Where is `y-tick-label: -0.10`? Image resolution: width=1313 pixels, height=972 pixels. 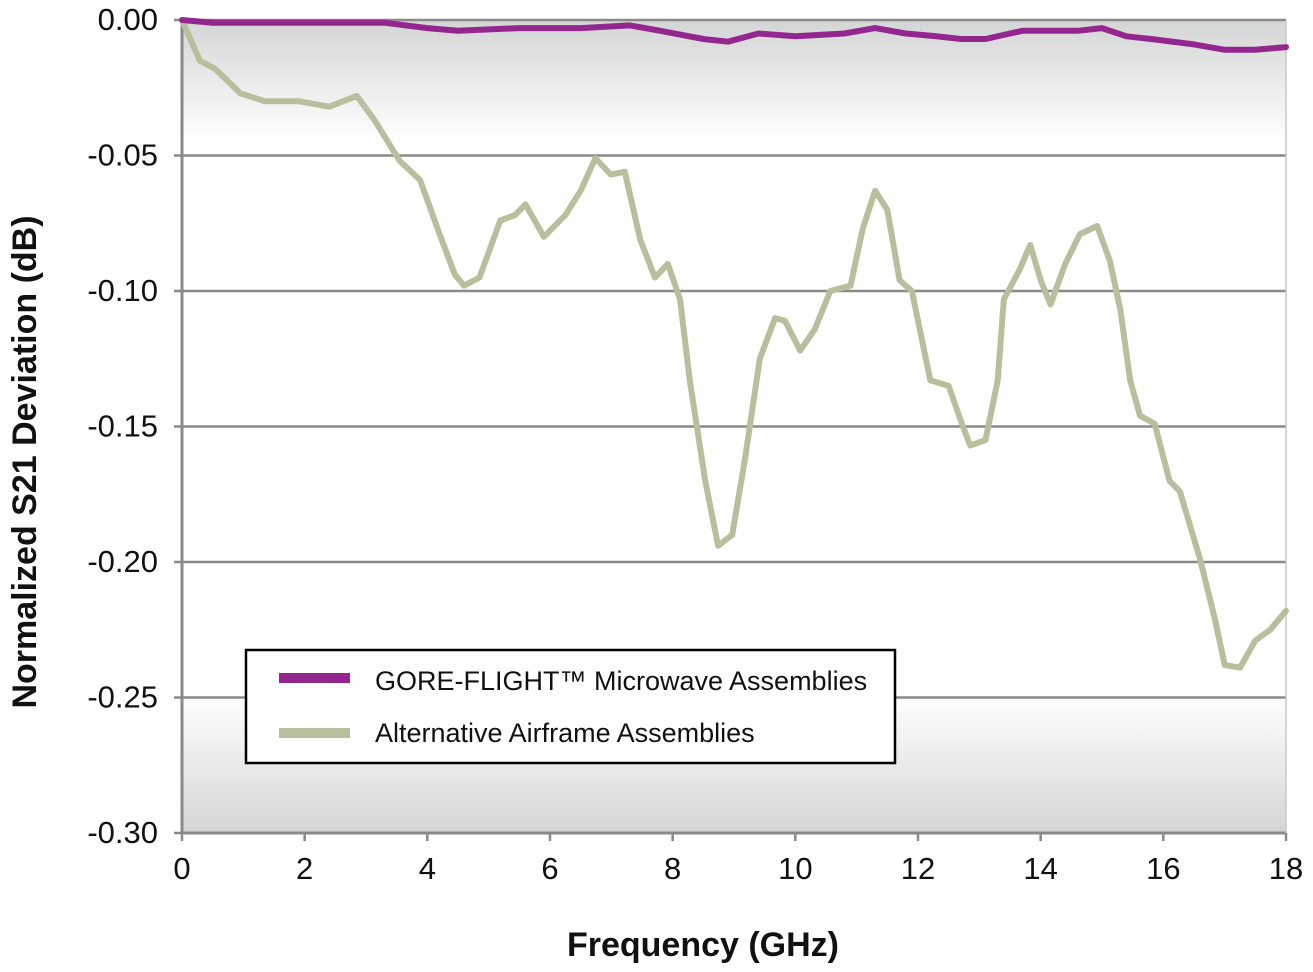
y-tick-label: -0.10 is located at coordinates (122, 290).